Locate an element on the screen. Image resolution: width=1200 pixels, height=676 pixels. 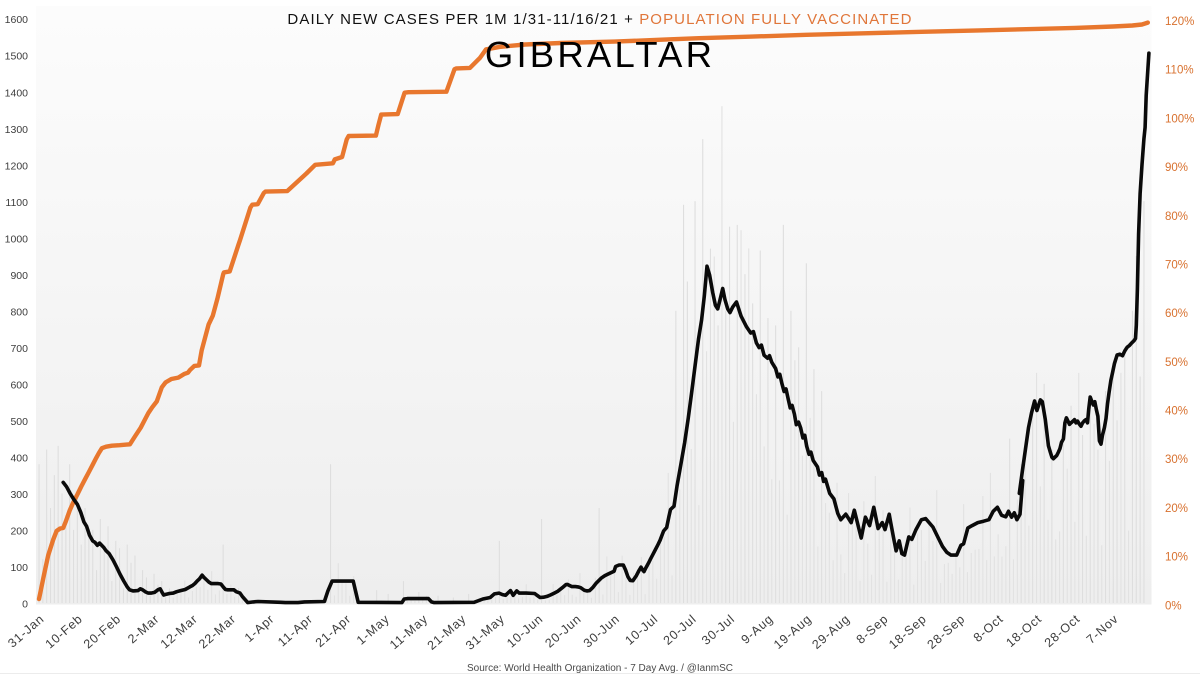
svg-text: 20-Feb is located at coordinates (102, 632).